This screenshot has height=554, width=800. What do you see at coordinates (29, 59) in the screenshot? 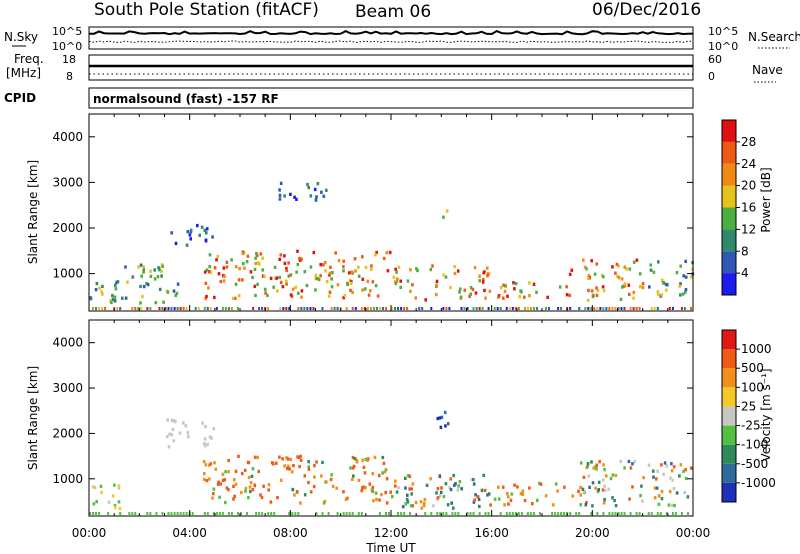
I see `freq-label: Freq.` at bounding box center [29, 59].